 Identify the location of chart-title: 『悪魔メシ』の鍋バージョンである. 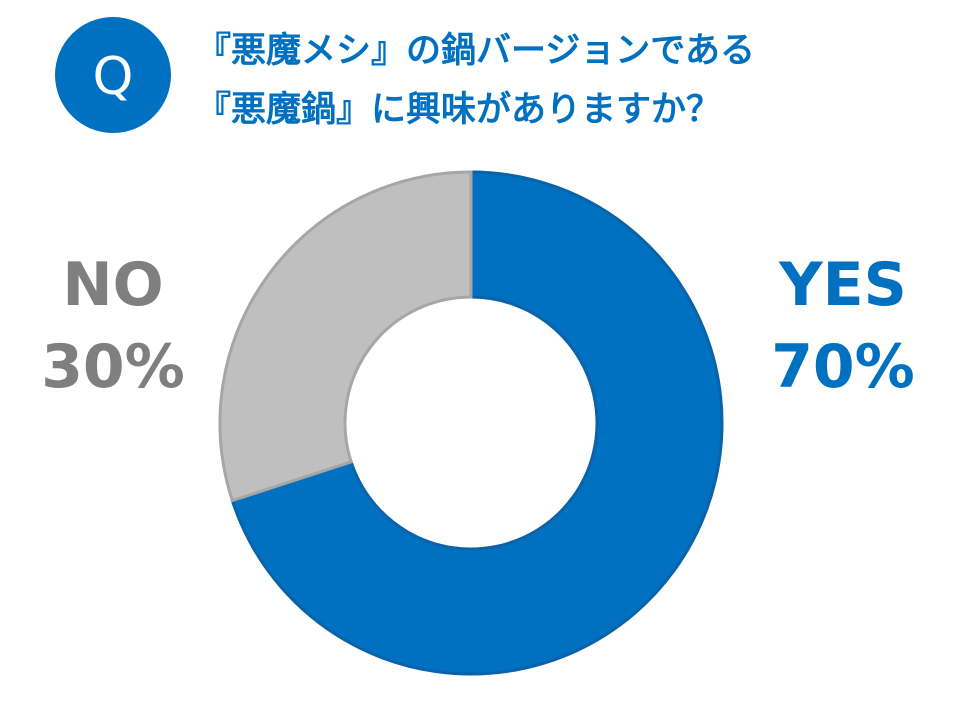
(475, 50).